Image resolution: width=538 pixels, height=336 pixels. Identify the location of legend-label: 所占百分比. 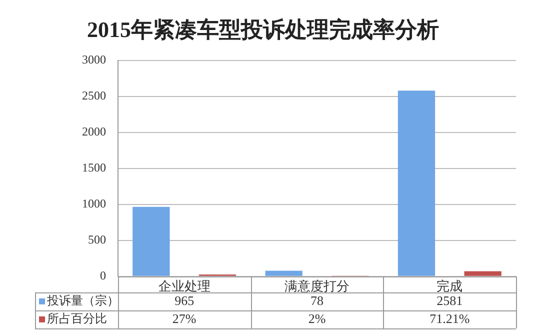
(77, 319).